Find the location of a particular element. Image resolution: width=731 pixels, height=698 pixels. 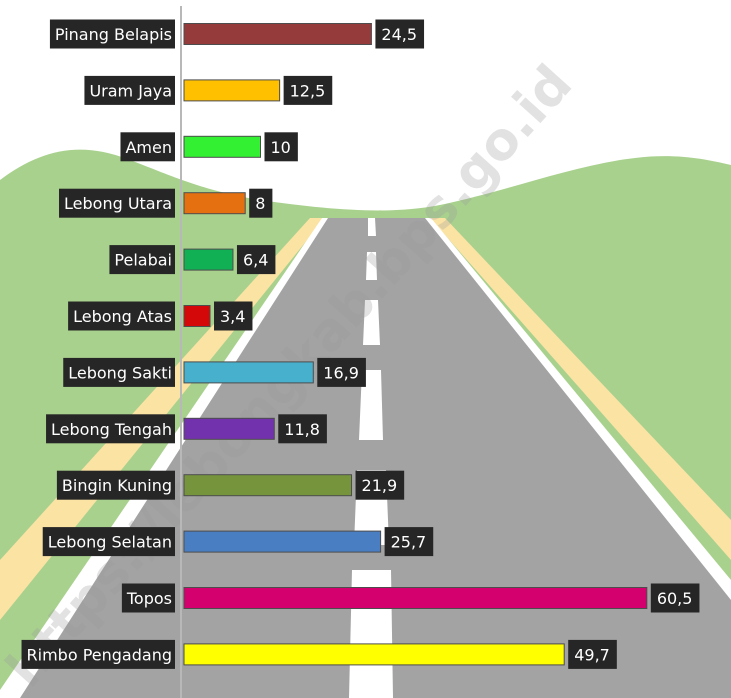

value-label: 60,5 is located at coordinates (675, 598).